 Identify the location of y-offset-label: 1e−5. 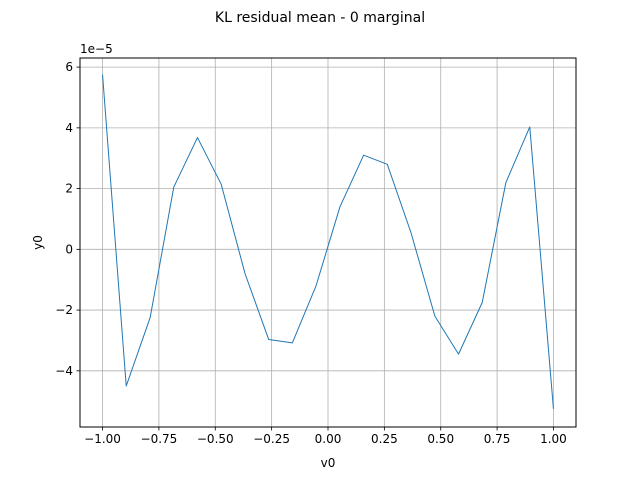
(96, 49).